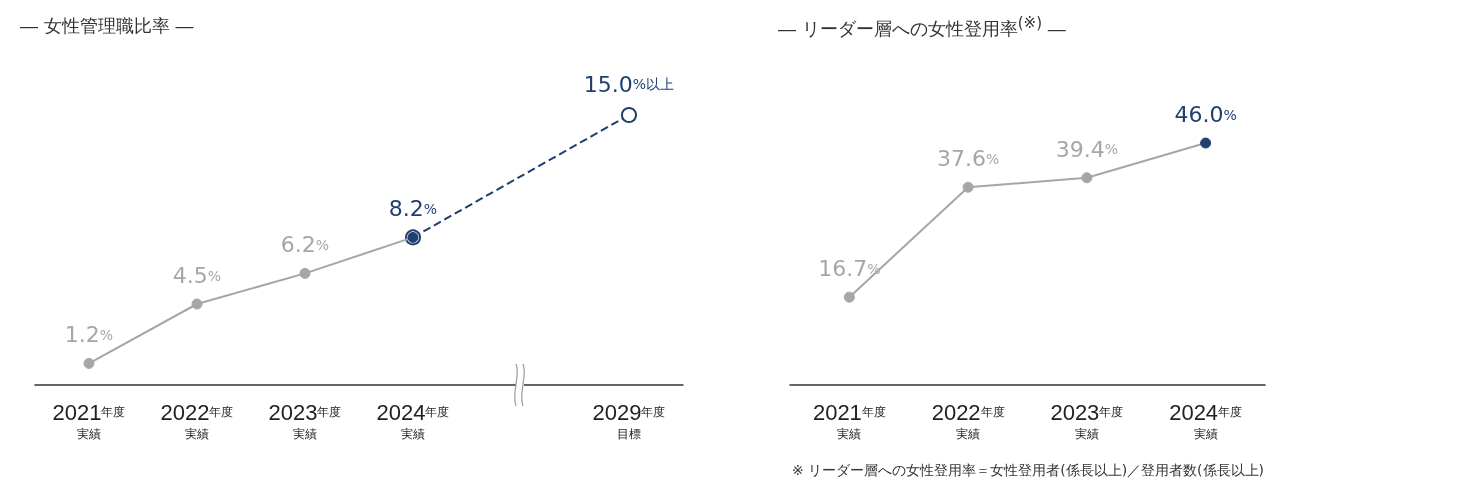  I want to click on data-label: 4.5%, so click(197, 275).